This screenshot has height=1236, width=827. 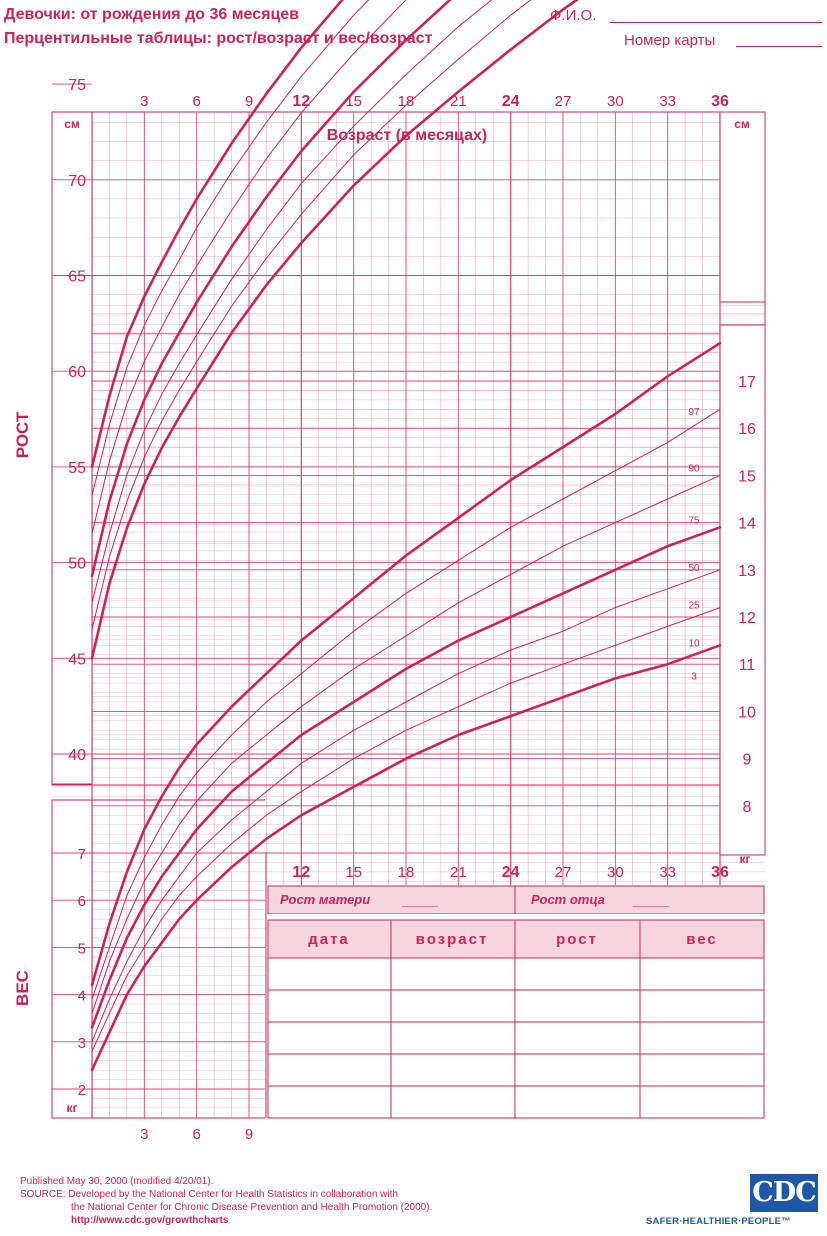 What do you see at coordinates (747, 712) in the screenshot?
I see `weight-tick-label-right: 10` at bounding box center [747, 712].